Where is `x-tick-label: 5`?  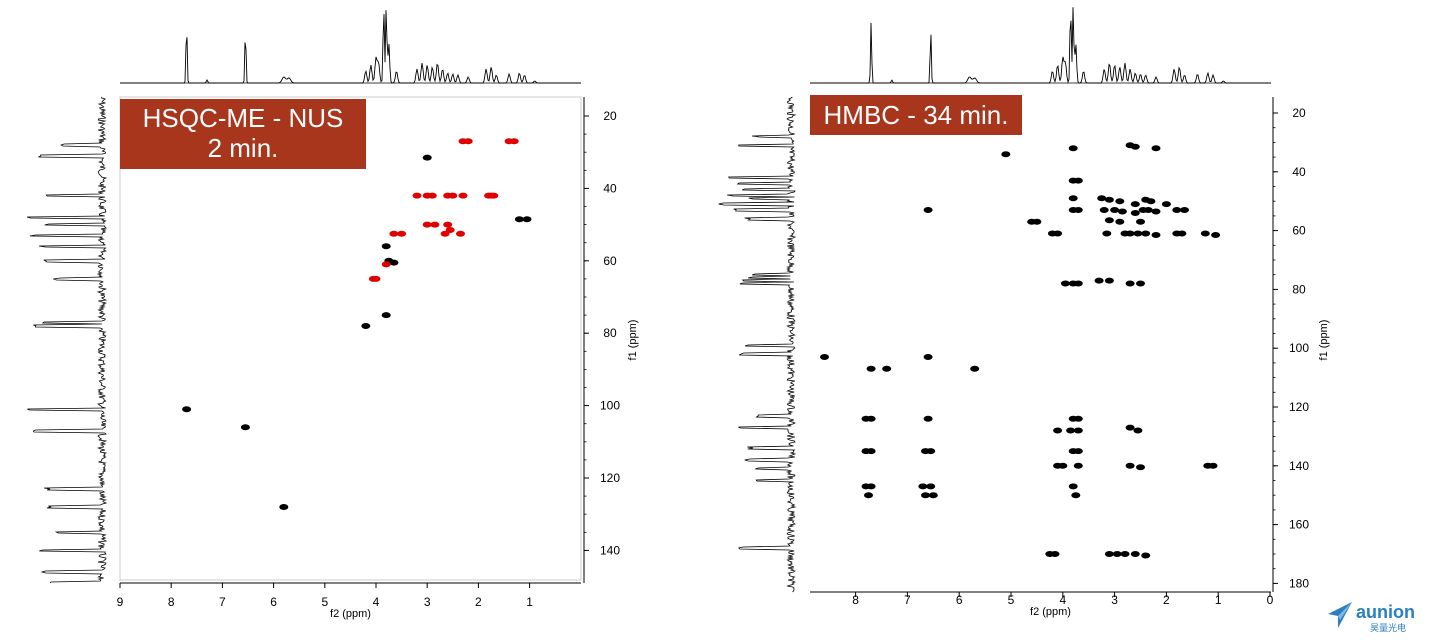
x-tick-label: 5 is located at coordinates (1011, 600).